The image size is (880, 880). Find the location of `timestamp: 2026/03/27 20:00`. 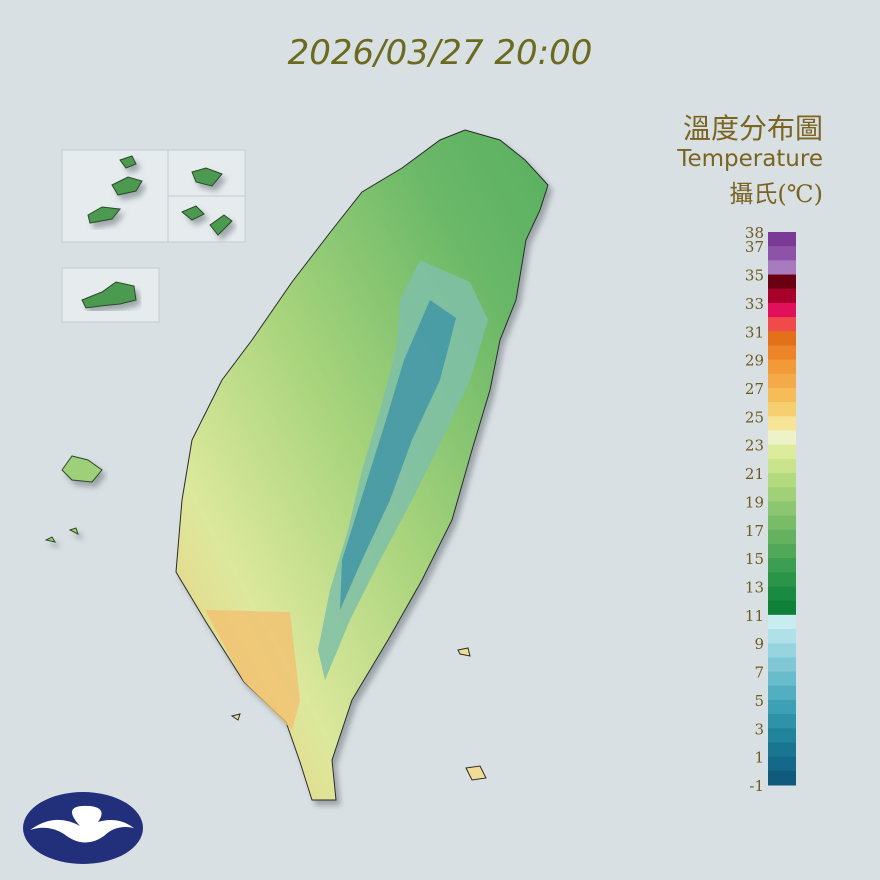

timestamp: 2026/03/27 20:00 is located at coordinates (440, 53).